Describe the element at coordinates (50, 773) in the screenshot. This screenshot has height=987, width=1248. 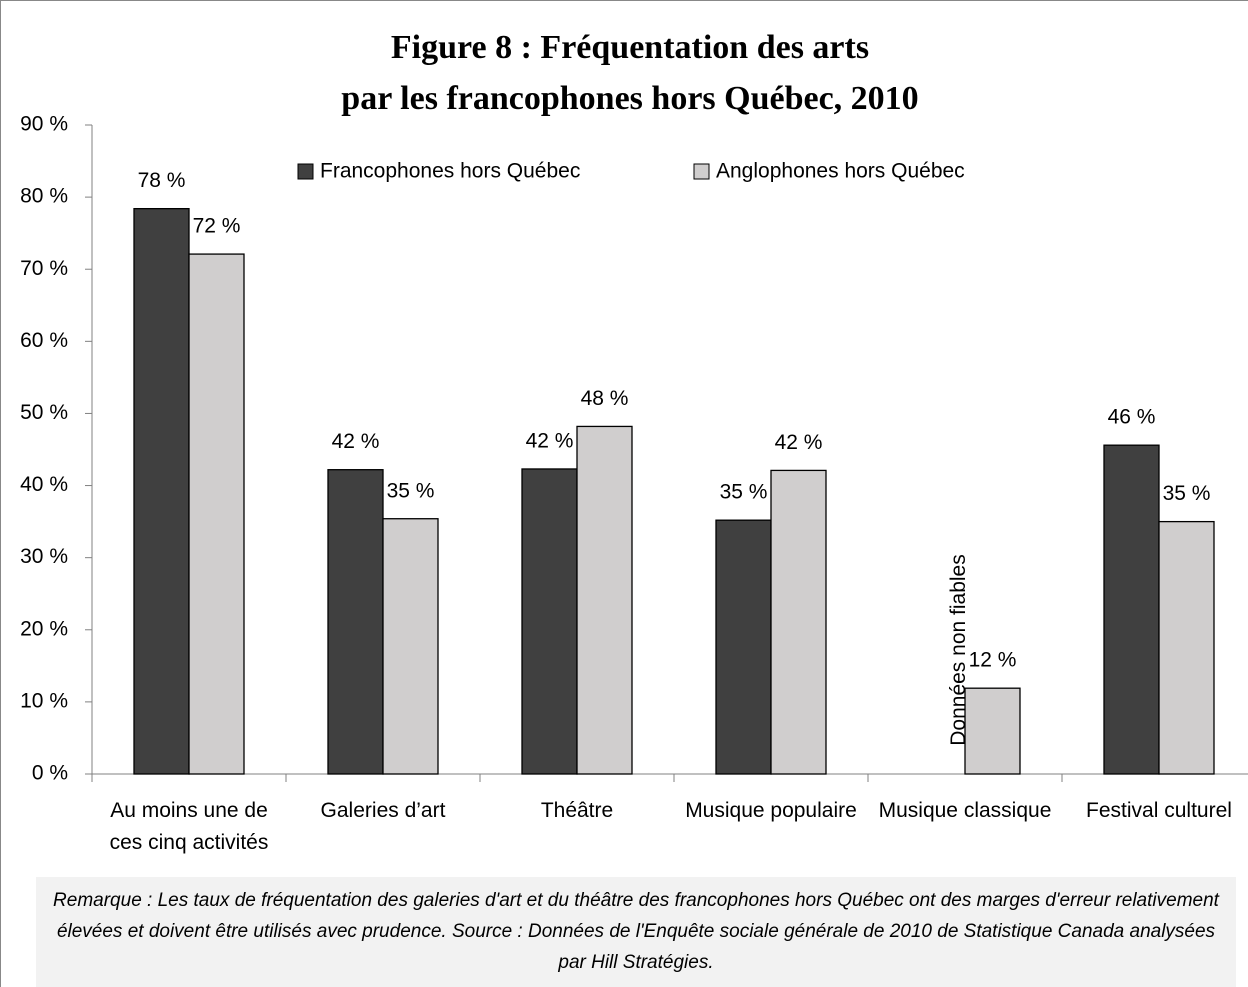
I see `y-tick-label: 0 %` at that location.